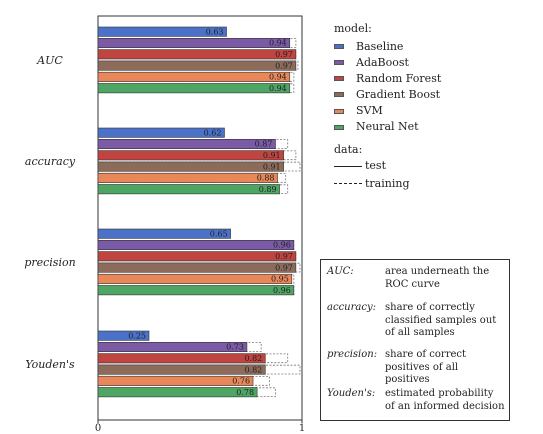  I want to click on glossary-row: AUC: area underneath the ROC curve, so click(416, 278).